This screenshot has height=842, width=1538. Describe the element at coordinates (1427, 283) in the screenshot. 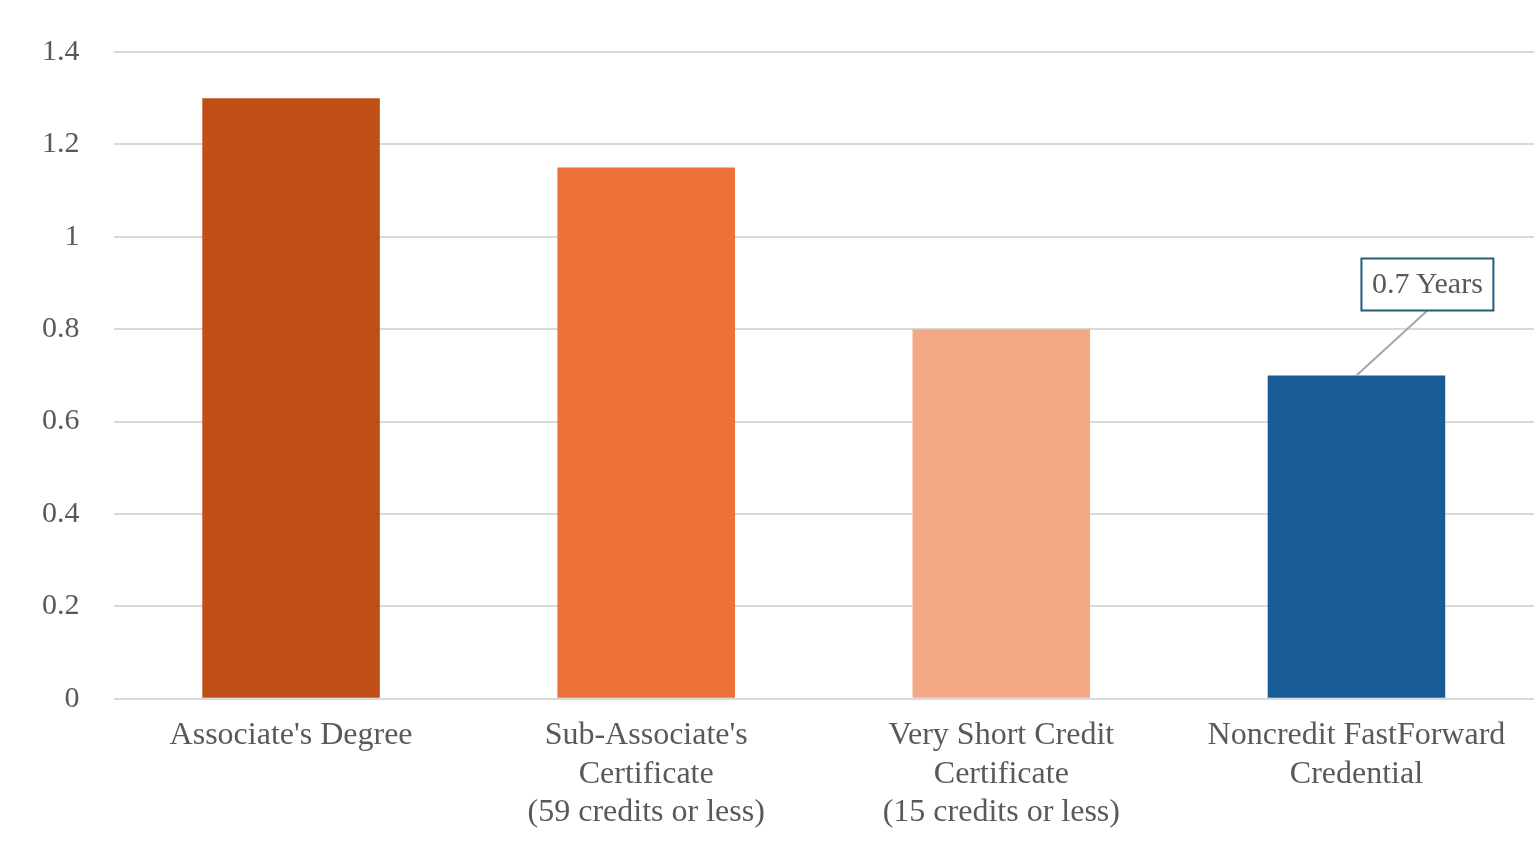

I see `annotation: 0.7 Years` at that location.